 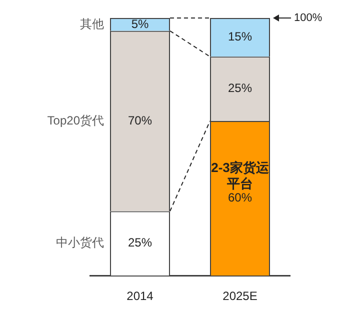 What do you see at coordinates (140, 120) in the screenshot?
I see `data-label: 70%` at bounding box center [140, 120].